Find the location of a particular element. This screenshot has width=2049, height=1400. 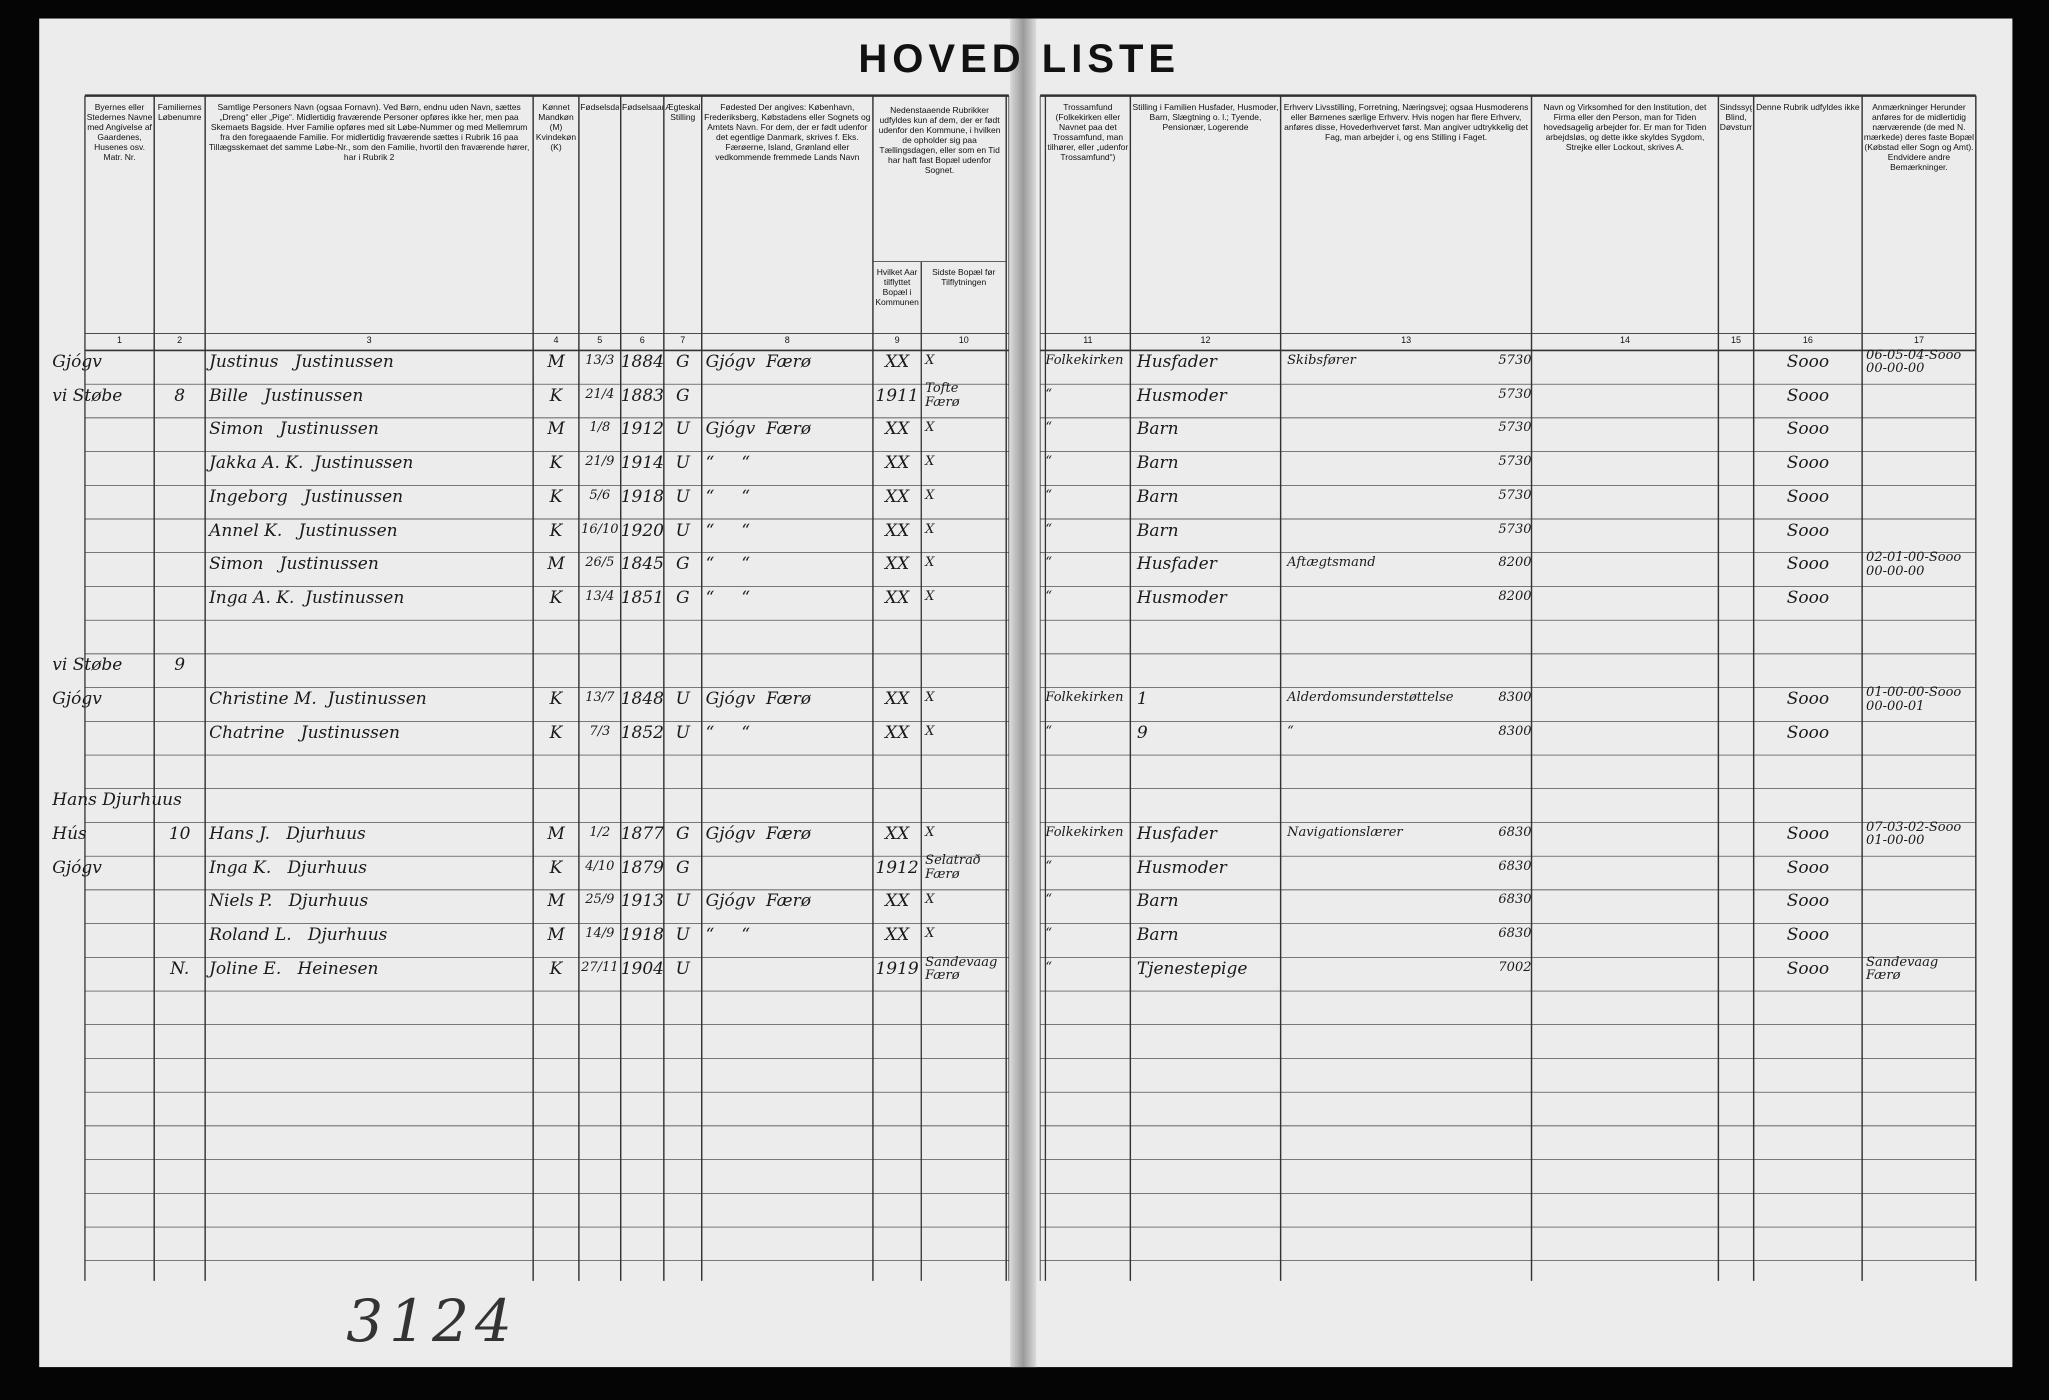

entry-position: 1 is located at coordinates (1142, 699).